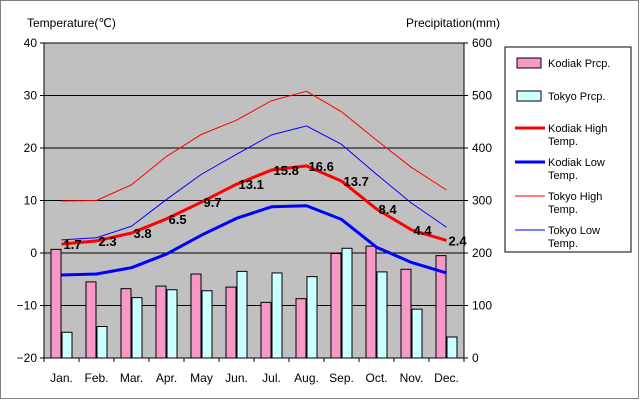 The width and height of the screenshot is (640, 400). I want to click on legend-label: Tokyo Low, so click(574, 231).